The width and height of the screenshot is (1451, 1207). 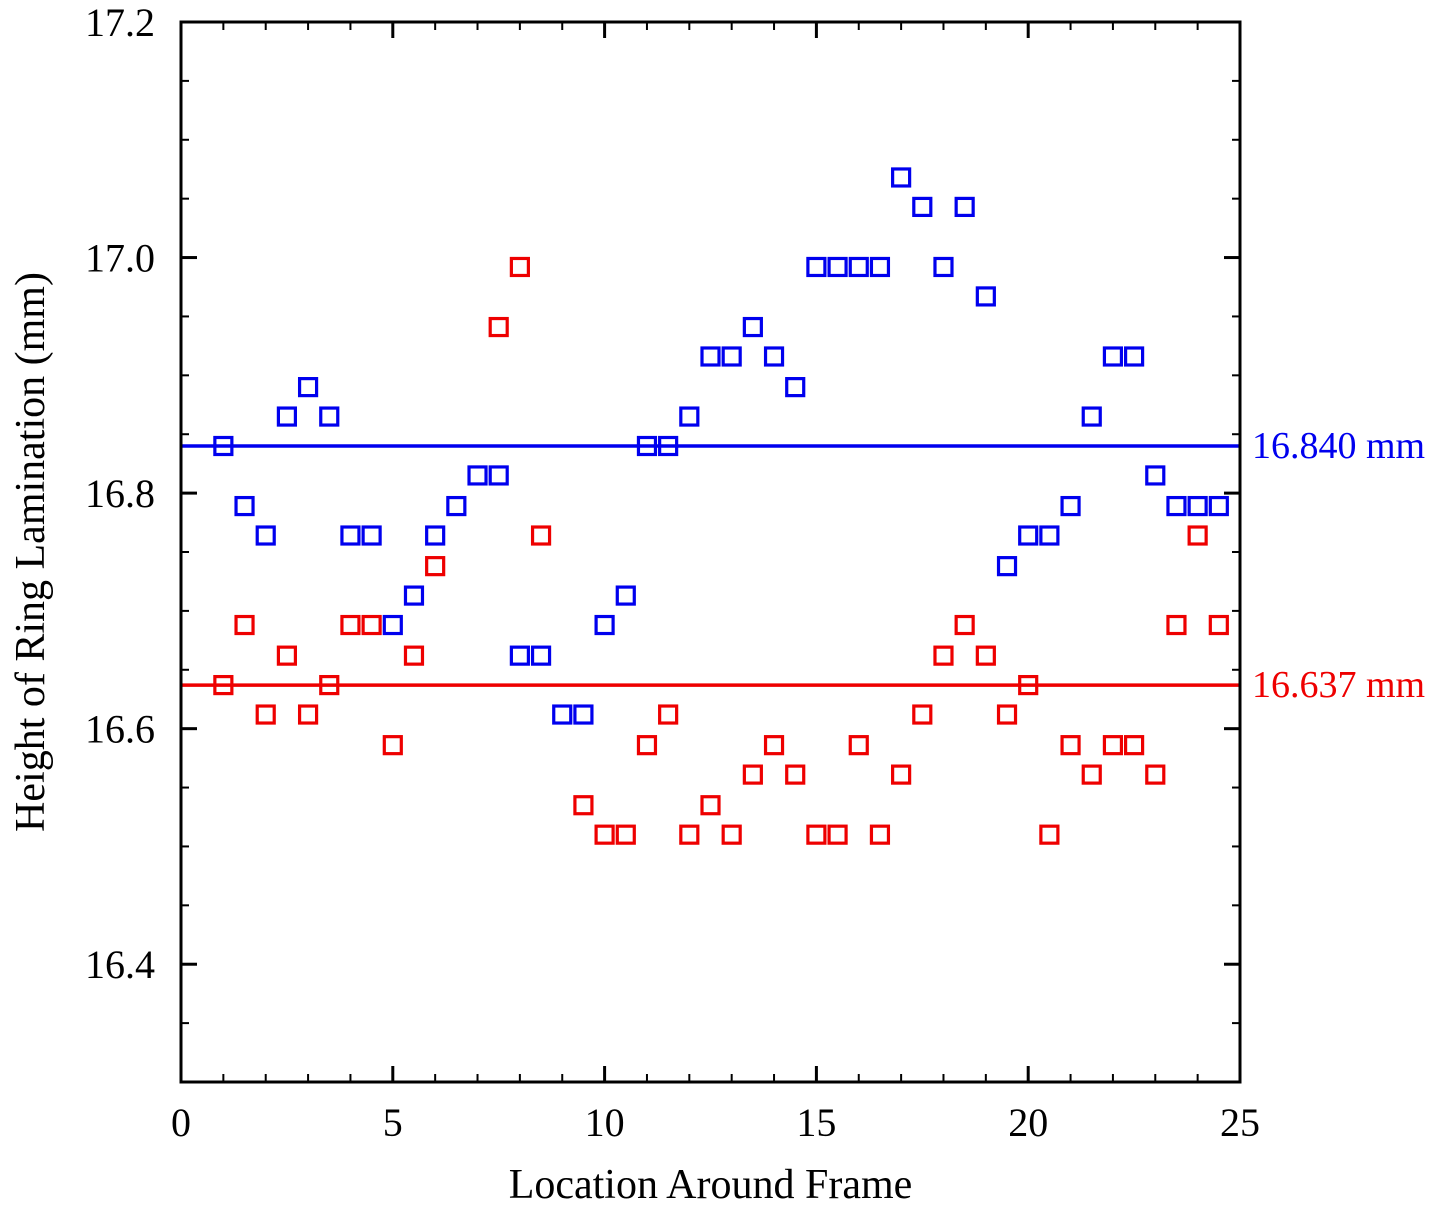 What do you see at coordinates (605, 1122) in the screenshot?
I see `x-tick-label: 10` at bounding box center [605, 1122].